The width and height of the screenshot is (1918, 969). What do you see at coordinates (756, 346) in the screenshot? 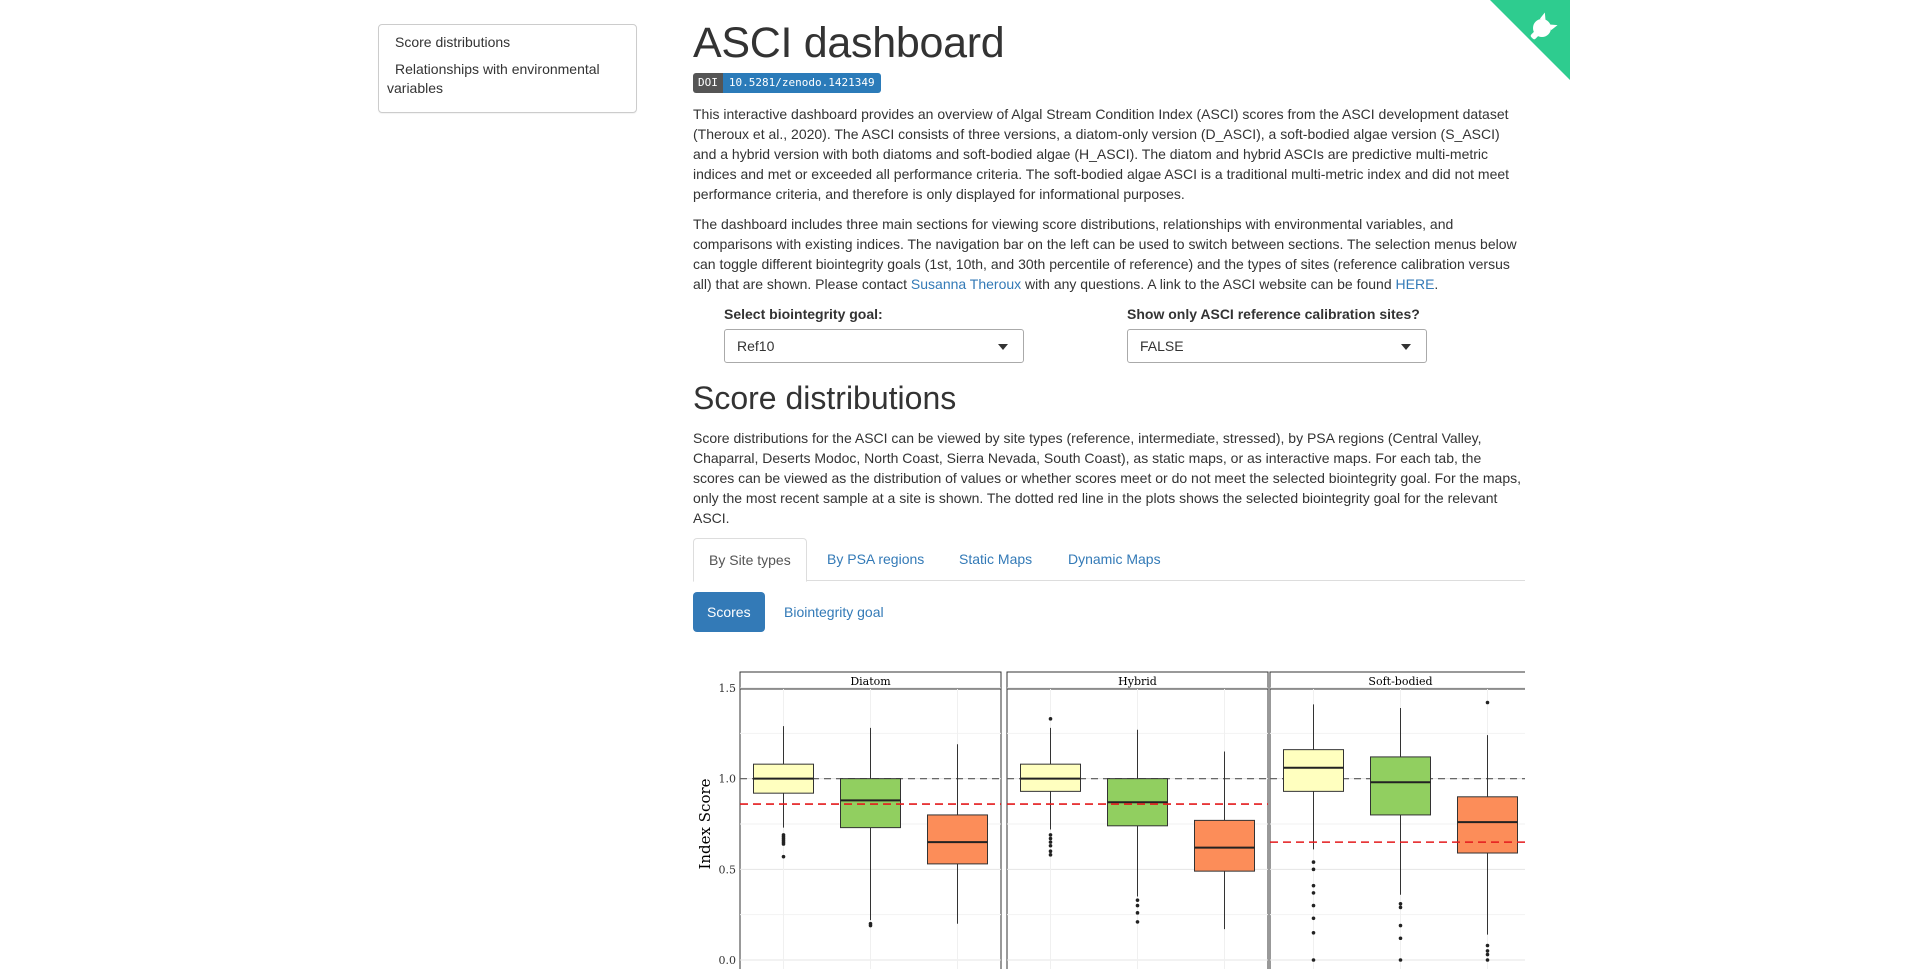
I see `goal-select-value: Ref10` at bounding box center [756, 346].